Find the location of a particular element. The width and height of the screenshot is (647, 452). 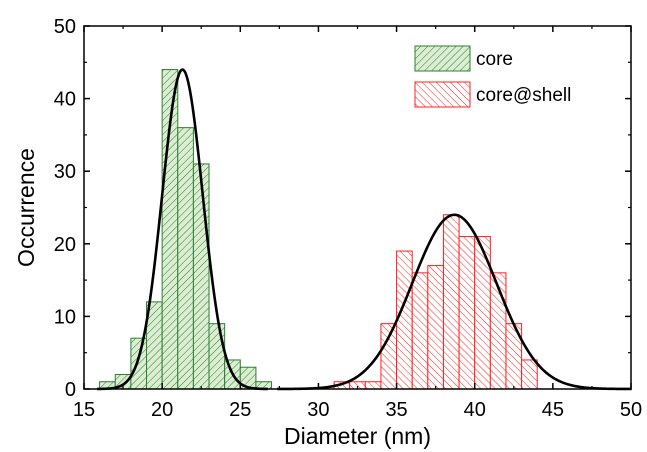

legend-swatch-core is located at coordinates (442, 58).